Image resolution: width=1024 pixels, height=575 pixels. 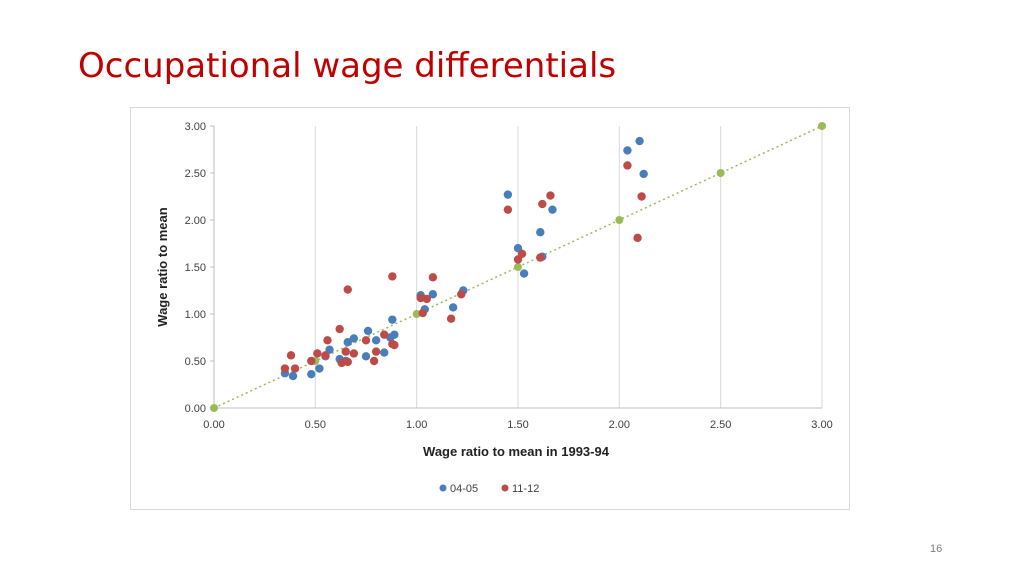 What do you see at coordinates (195, 409) in the screenshot?
I see `y-tick-label: 0.00` at bounding box center [195, 409].